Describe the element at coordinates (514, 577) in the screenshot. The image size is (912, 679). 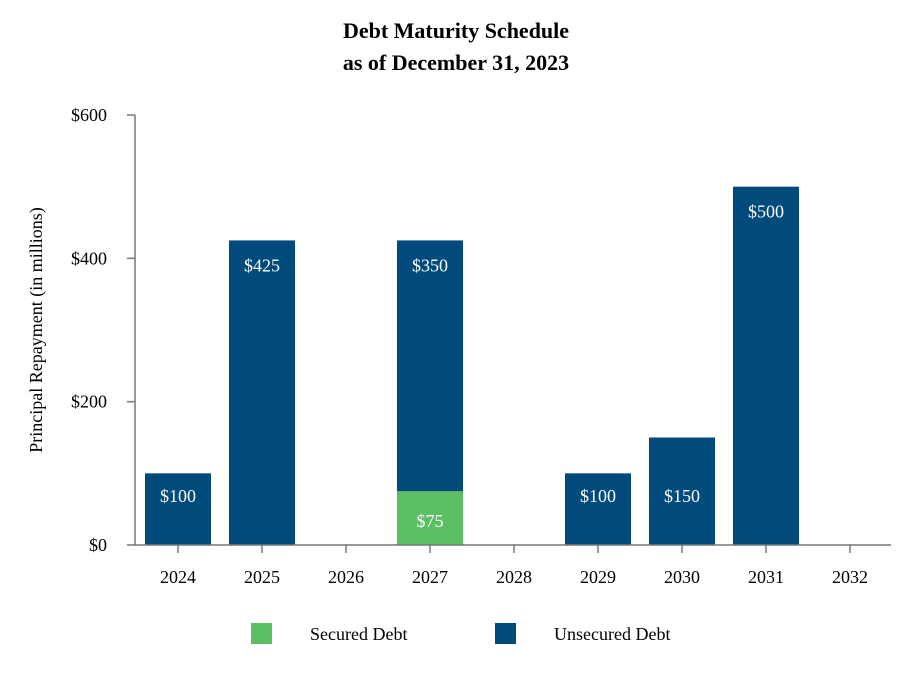
I see `x-tick-label: 2028` at that location.